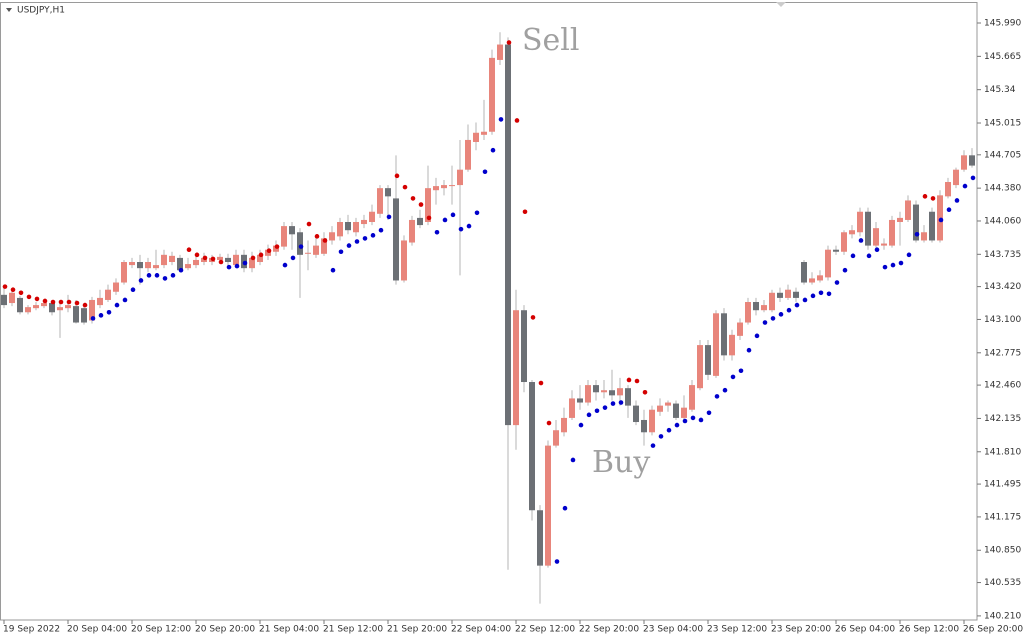 The image size is (1024, 640). What do you see at coordinates (481, 630) in the screenshot?
I see `x-tick-label: 22 Sep 04:00` at bounding box center [481, 630].